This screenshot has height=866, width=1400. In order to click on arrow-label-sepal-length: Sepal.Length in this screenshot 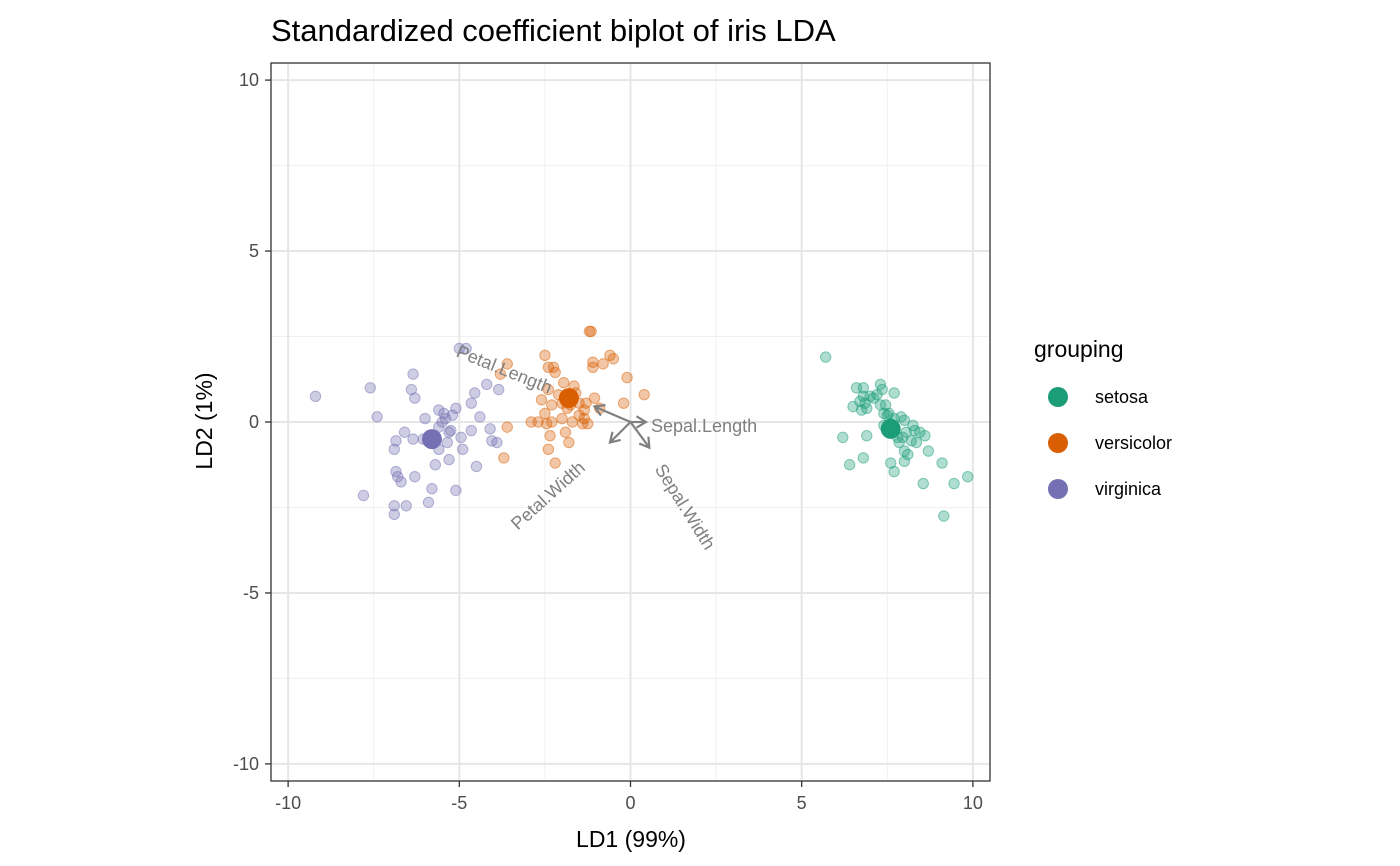, I will do `click(704, 426)`.